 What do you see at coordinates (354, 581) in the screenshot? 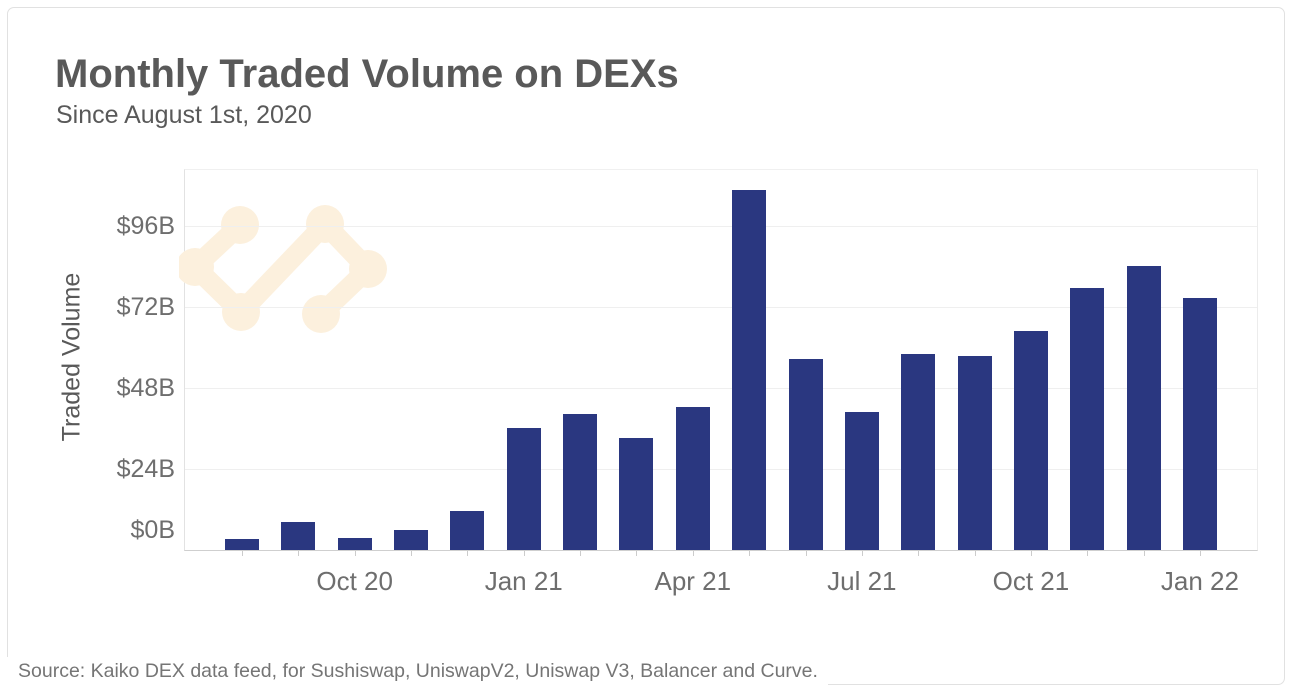
I see `x-axis-tick-label: Oct 20` at bounding box center [354, 581].